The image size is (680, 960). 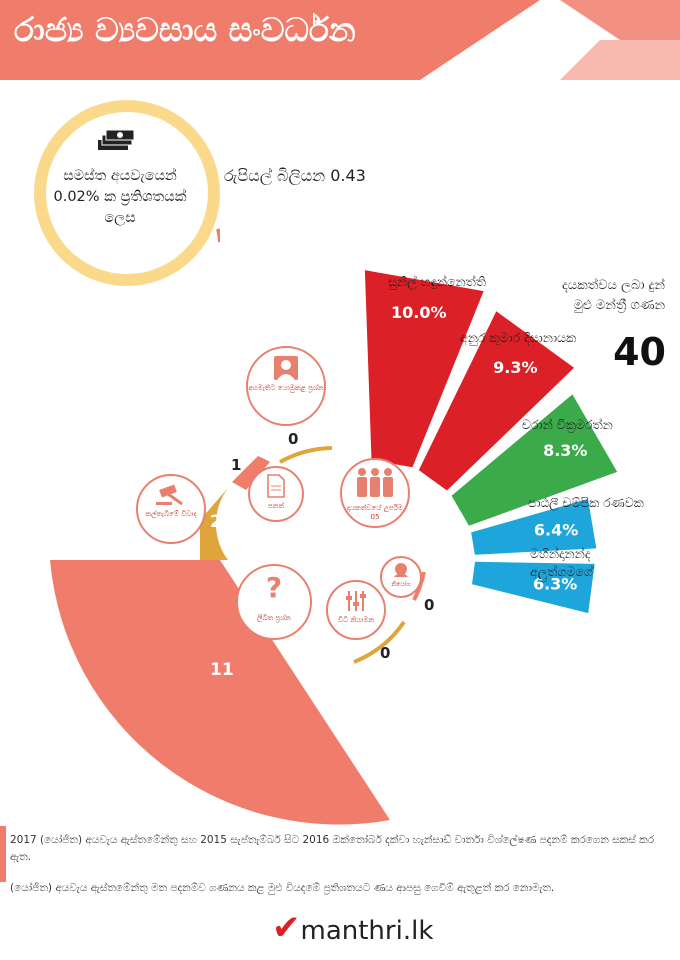 What do you see at coordinates (251, 473) in the screenshot?
I see `acts-wedge` at bounding box center [251, 473].